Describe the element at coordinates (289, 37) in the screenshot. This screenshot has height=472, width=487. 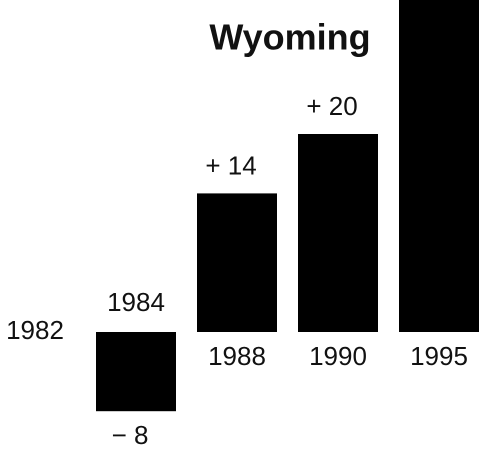
I see `chart-title: Wyoming` at that location.